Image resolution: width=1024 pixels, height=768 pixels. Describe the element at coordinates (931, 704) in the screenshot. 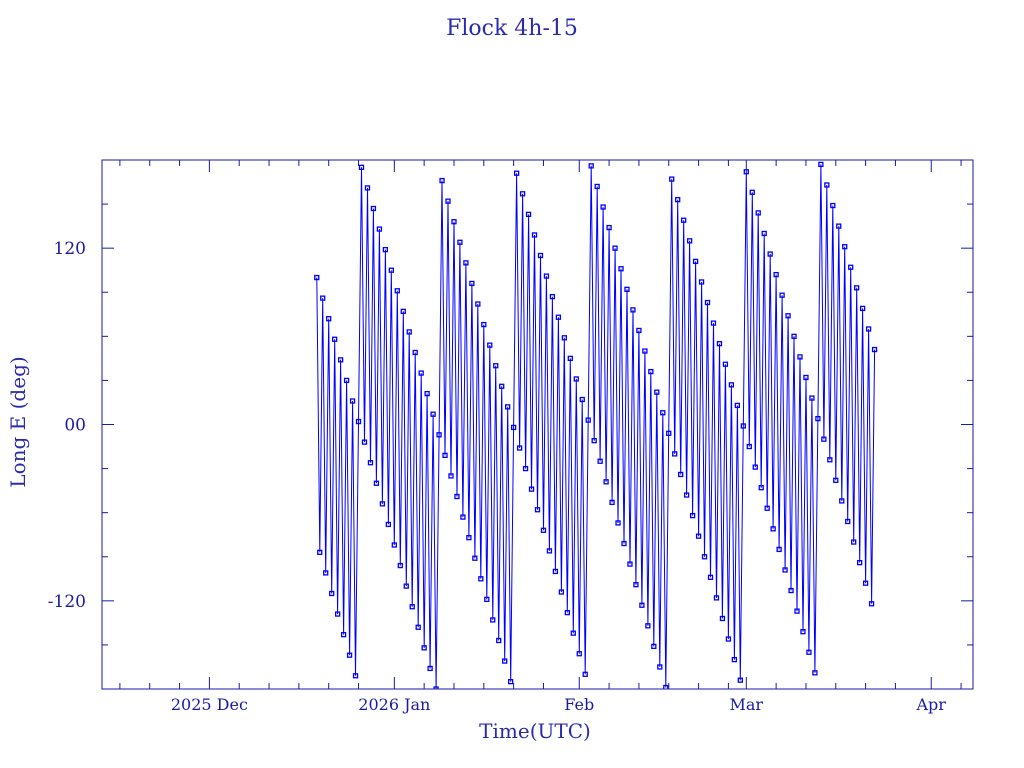

I see `x-tick-label: Apr` at that location.